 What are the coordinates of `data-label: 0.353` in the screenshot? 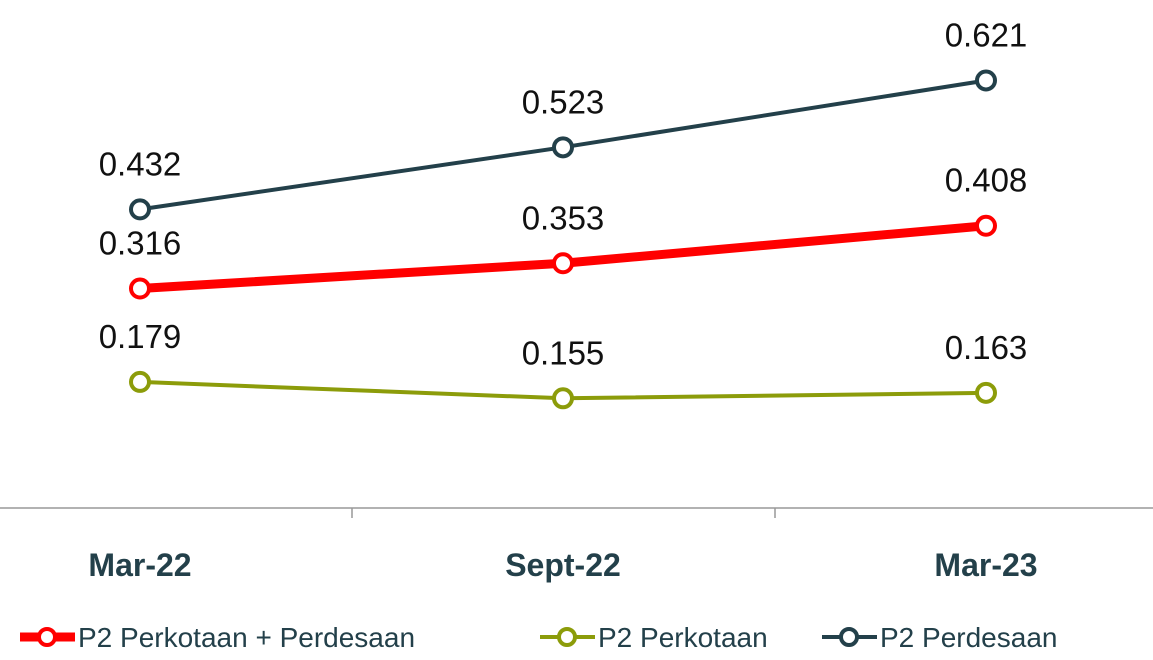 It's located at (563, 217).